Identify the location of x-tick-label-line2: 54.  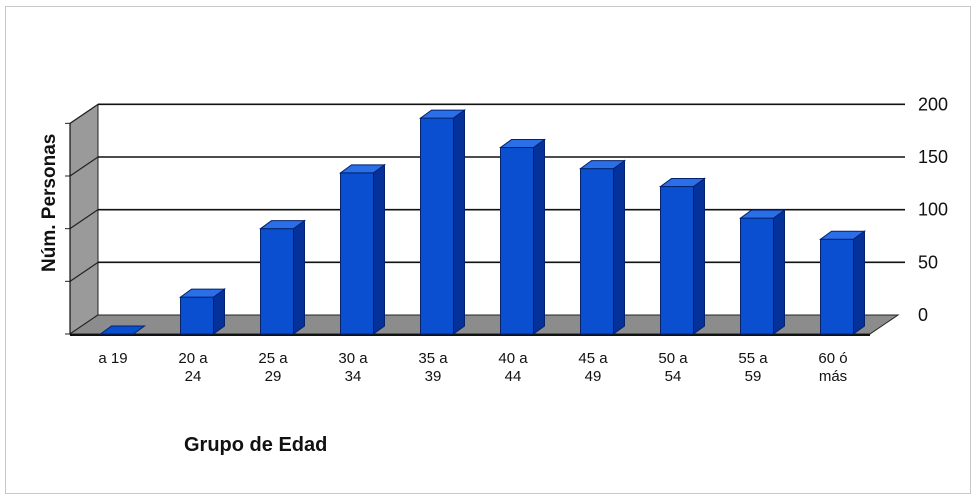
(673, 376).